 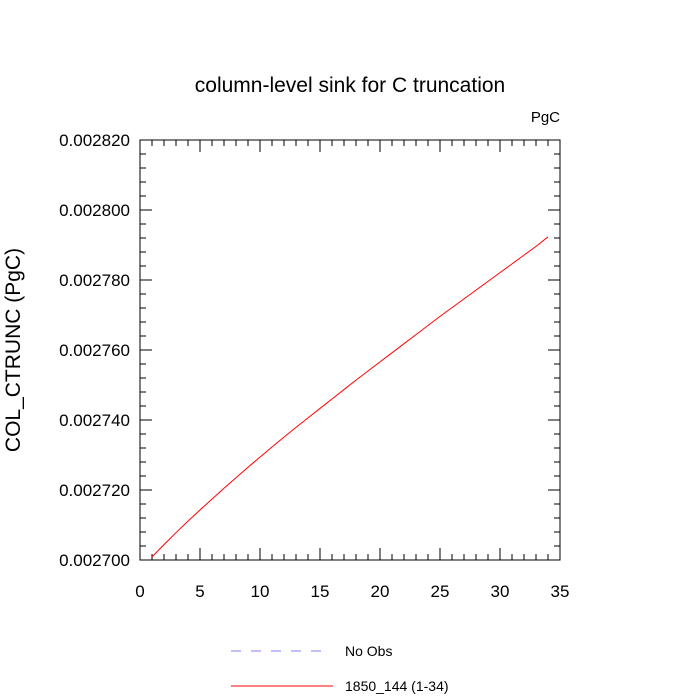 I want to click on chart-title: column-level sink for C truncation, so click(x=350, y=85).